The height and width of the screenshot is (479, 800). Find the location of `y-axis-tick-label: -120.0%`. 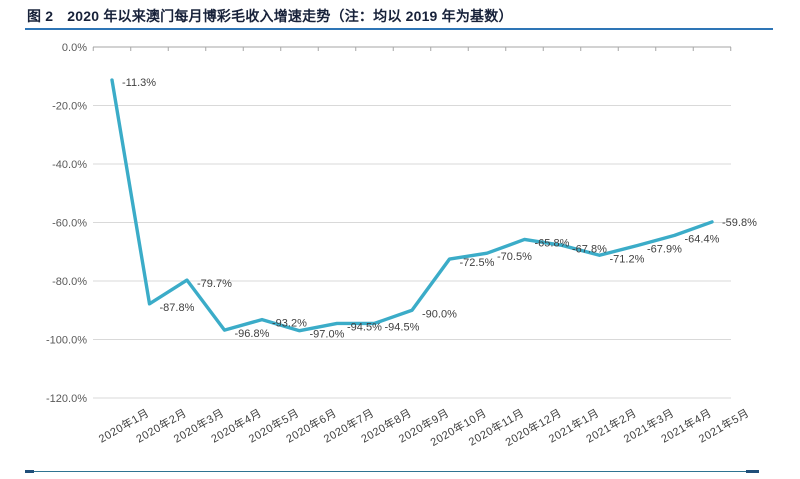

y-axis-tick-label: -120.0% is located at coordinates (66, 399).